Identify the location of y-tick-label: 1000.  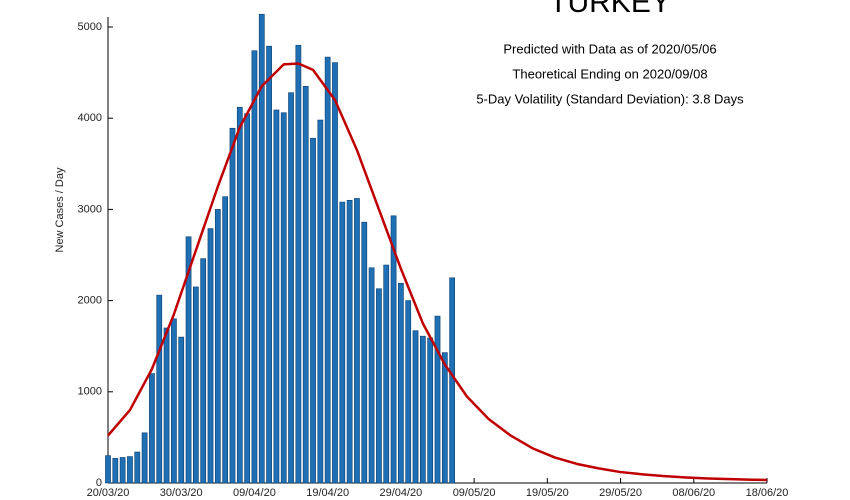
(90, 392).